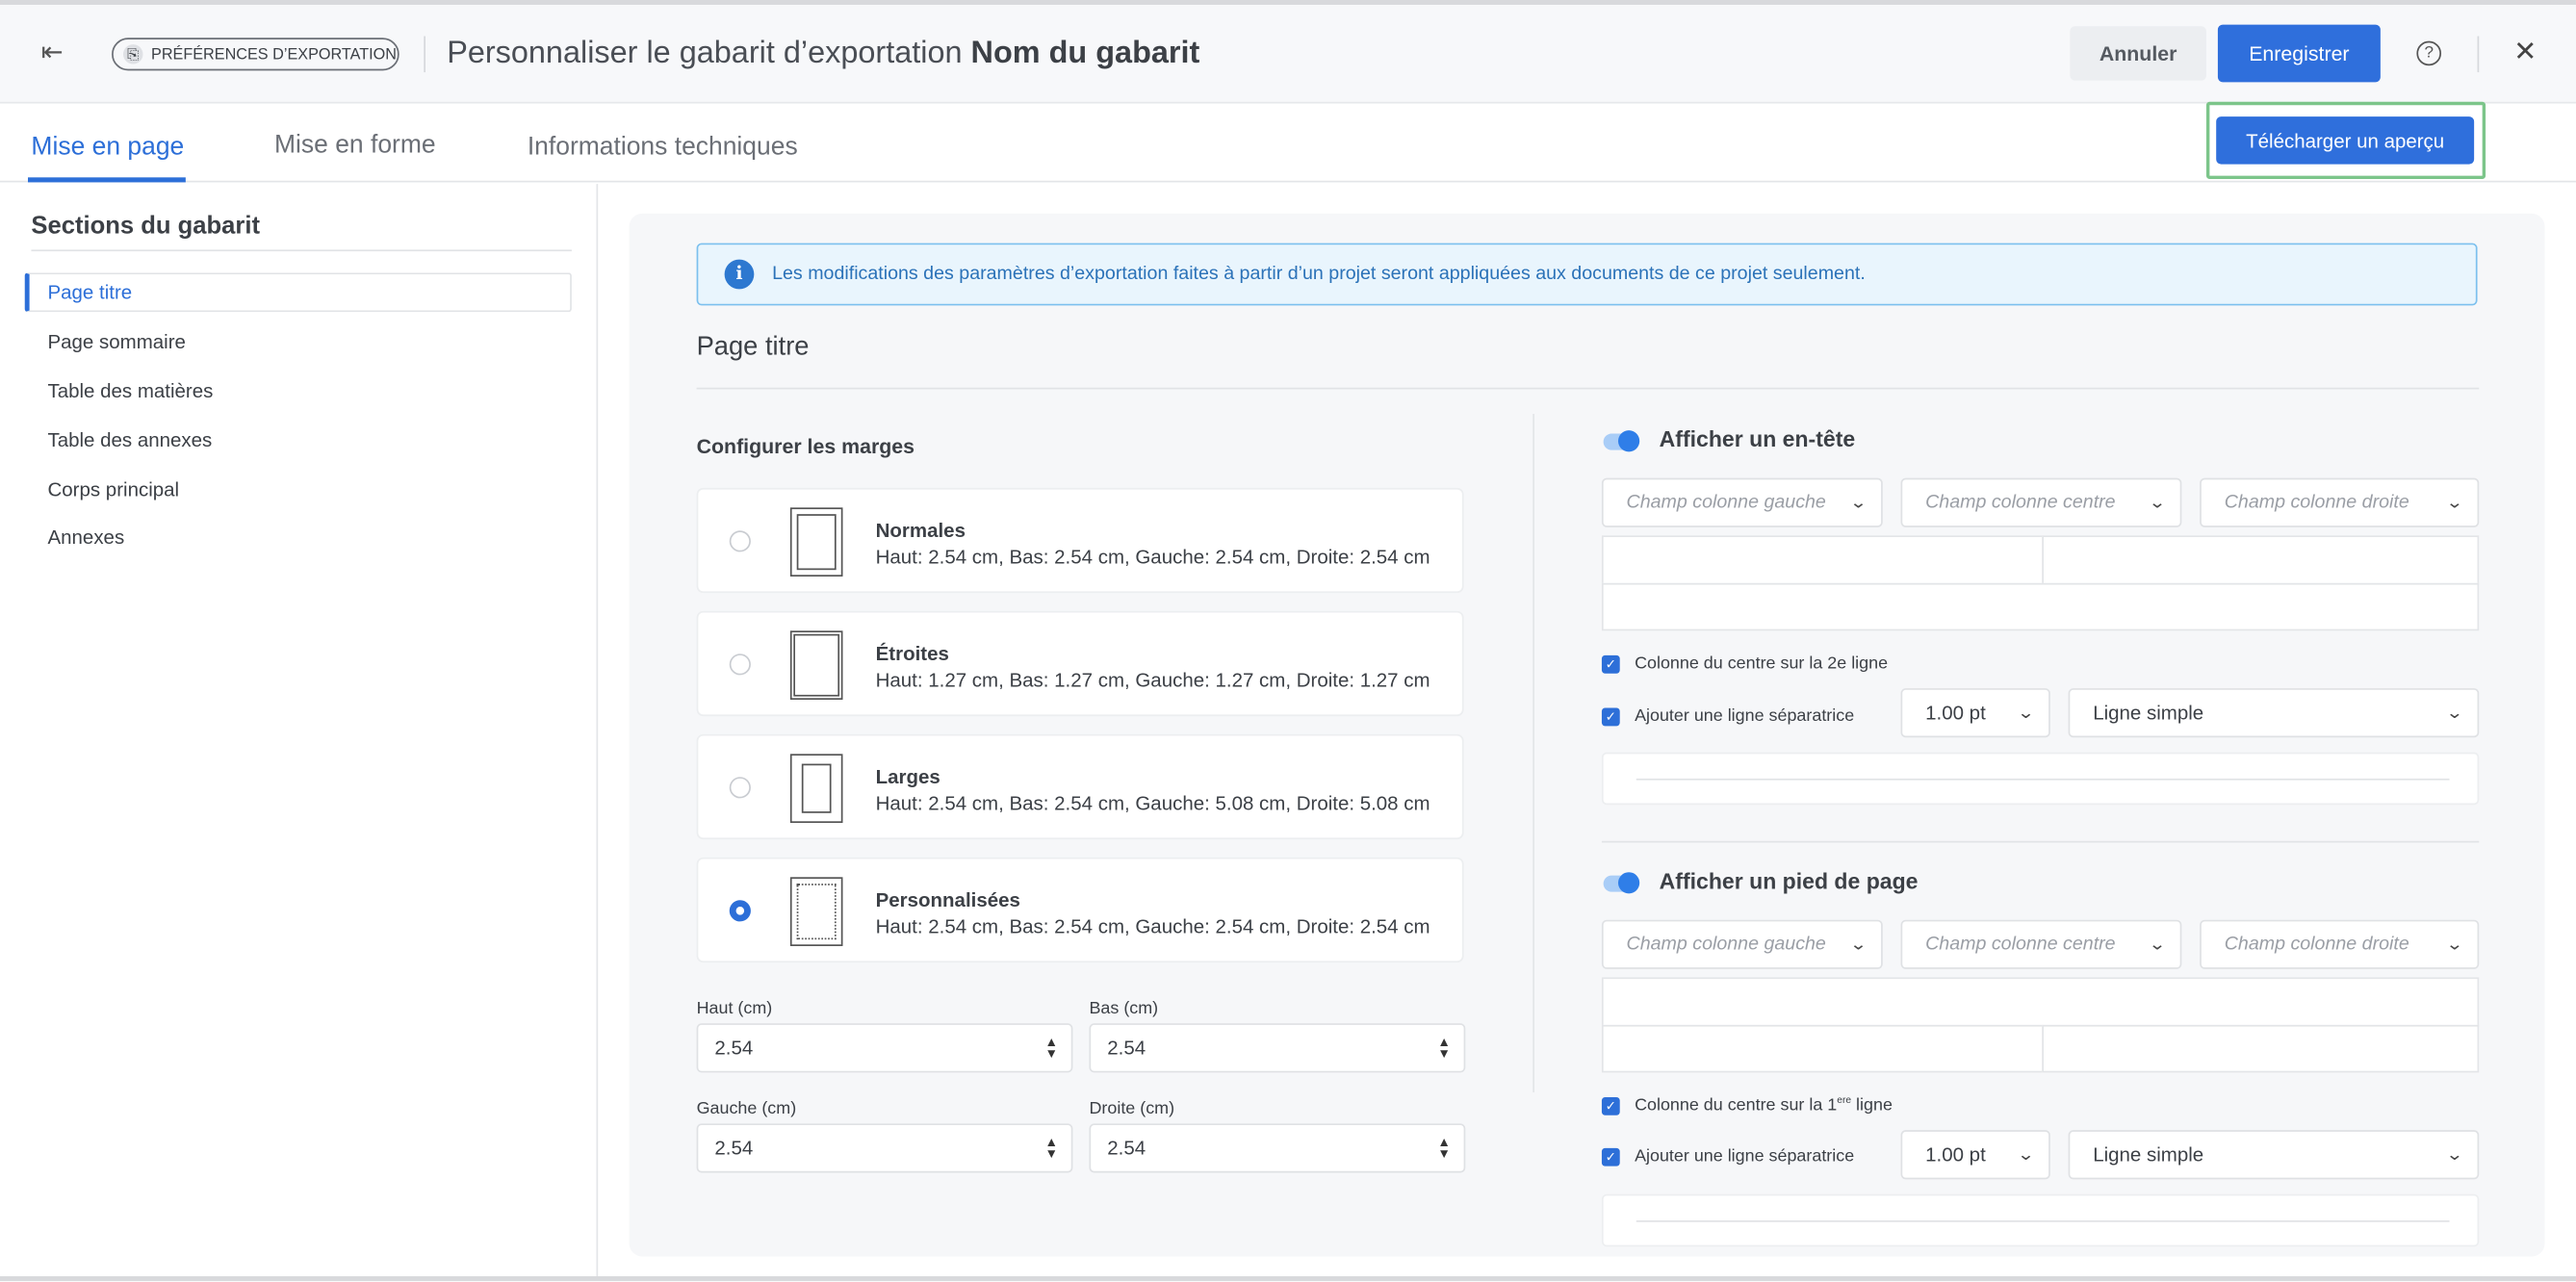 The image size is (2576, 1282). What do you see at coordinates (2525, 51) in the screenshot?
I see `close-icon: ✕` at bounding box center [2525, 51].